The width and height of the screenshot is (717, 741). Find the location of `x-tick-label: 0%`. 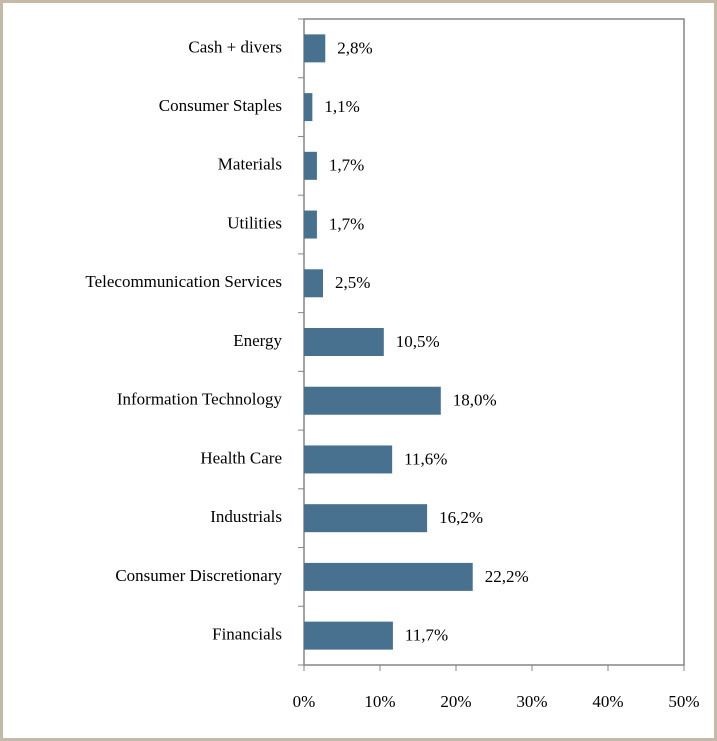

x-tick-label: 0% is located at coordinates (304, 701).